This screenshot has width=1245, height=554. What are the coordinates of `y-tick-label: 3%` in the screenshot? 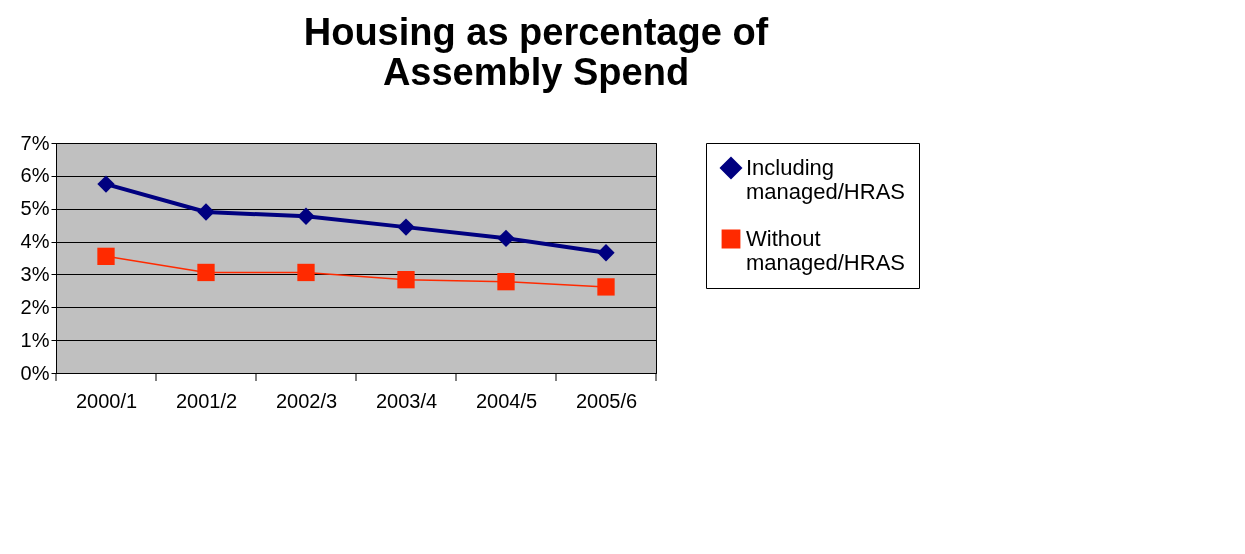 It's located at (35, 273).